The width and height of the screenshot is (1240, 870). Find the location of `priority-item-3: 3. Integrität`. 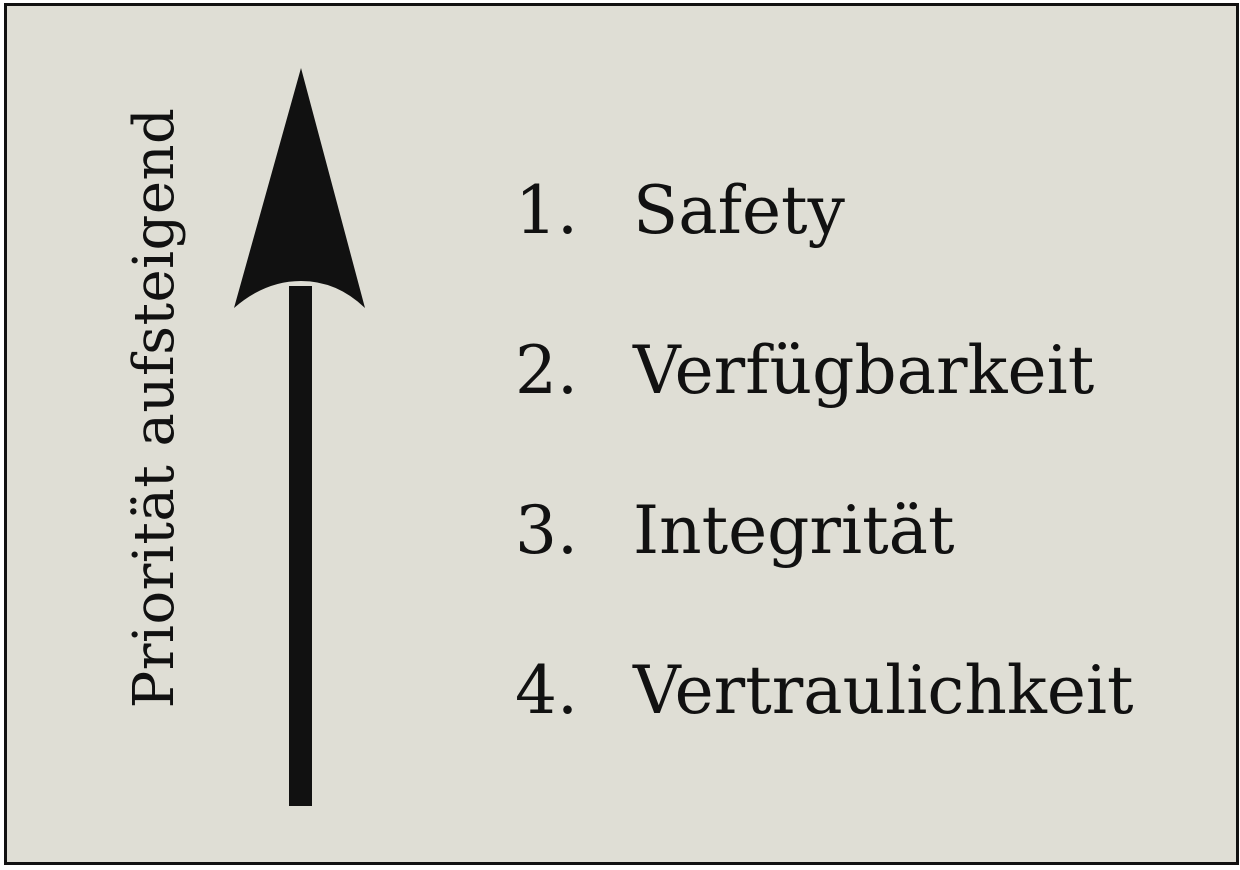

priority-item-3: 3. Integrität is located at coordinates (734, 531).